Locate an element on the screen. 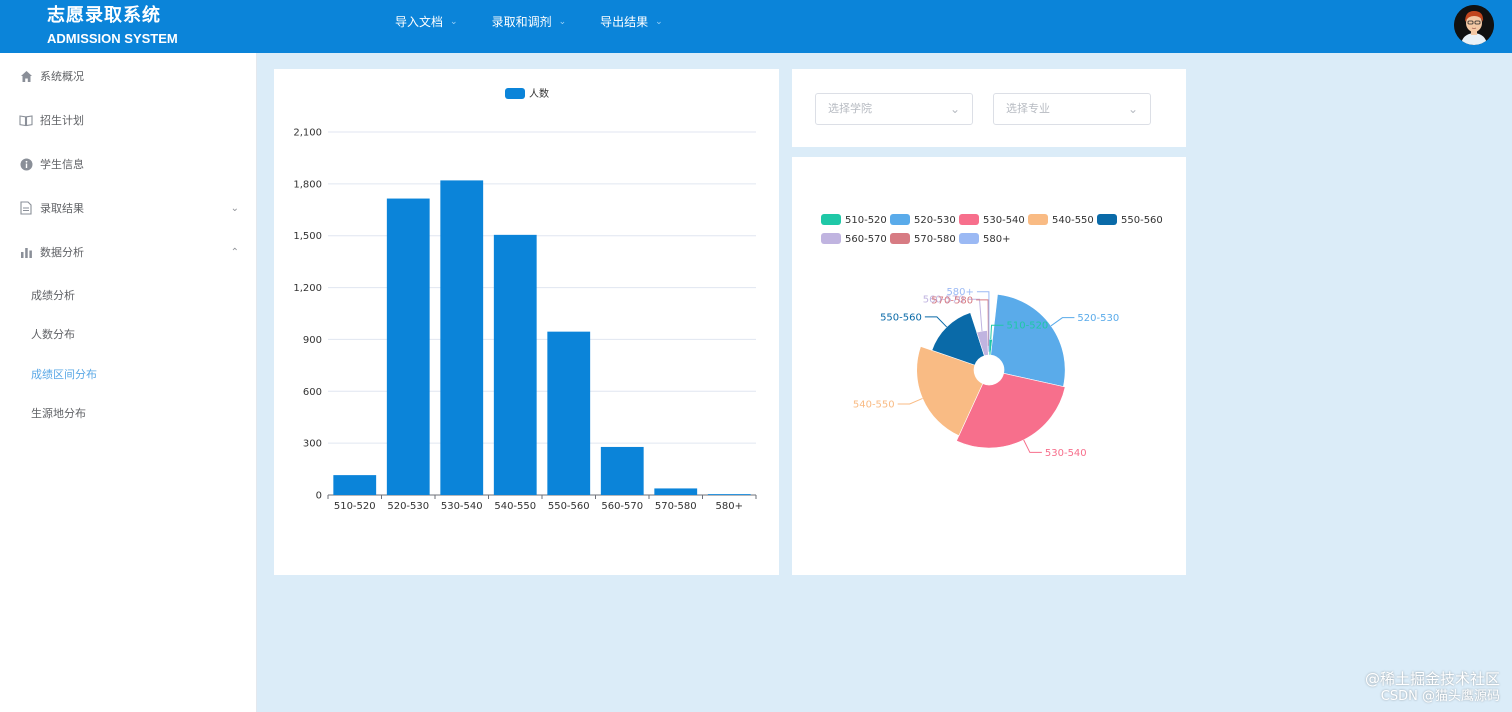  y-tick-label: 300 is located at coordinates (312, 444).